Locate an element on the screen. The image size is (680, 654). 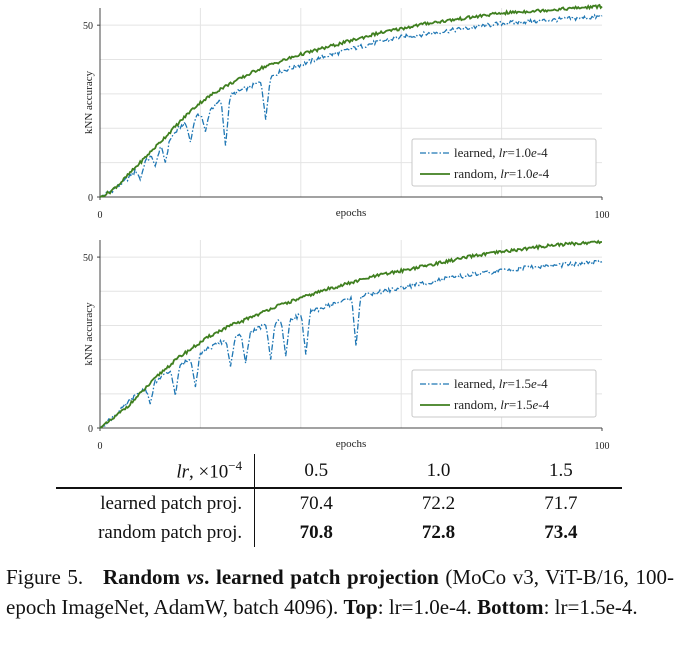
table-cell: 70.8 is located at coordinates (316, 532).